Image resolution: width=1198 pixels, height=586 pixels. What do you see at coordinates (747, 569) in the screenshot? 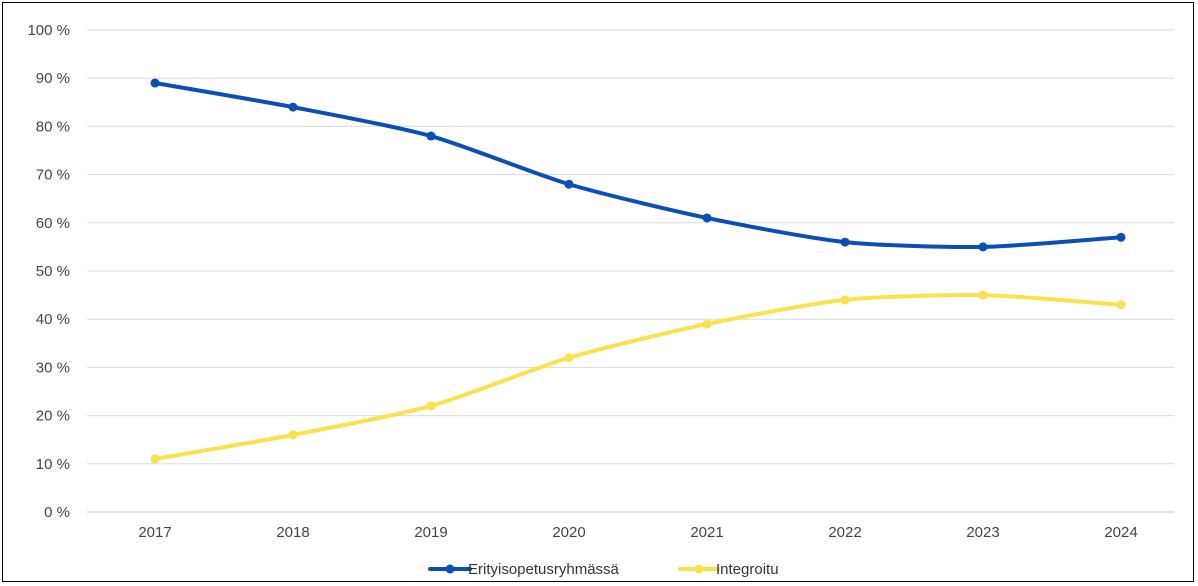
I see `legend-label: Integroitu` at bounding box center [747, 569].